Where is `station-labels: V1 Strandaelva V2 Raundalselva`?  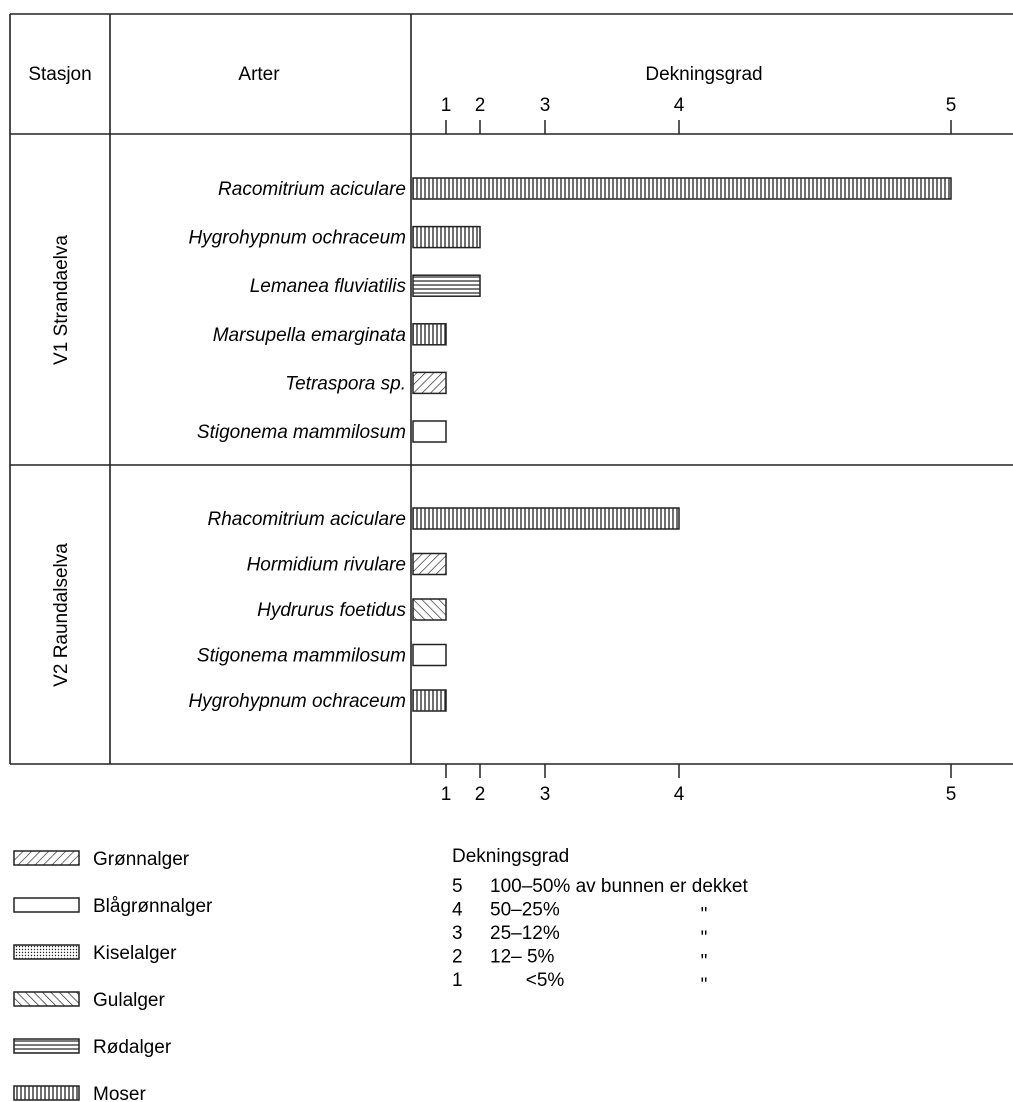
station-labels: V1 Strandaelva V2 Raundalselva is located at coordinates (61, 461).